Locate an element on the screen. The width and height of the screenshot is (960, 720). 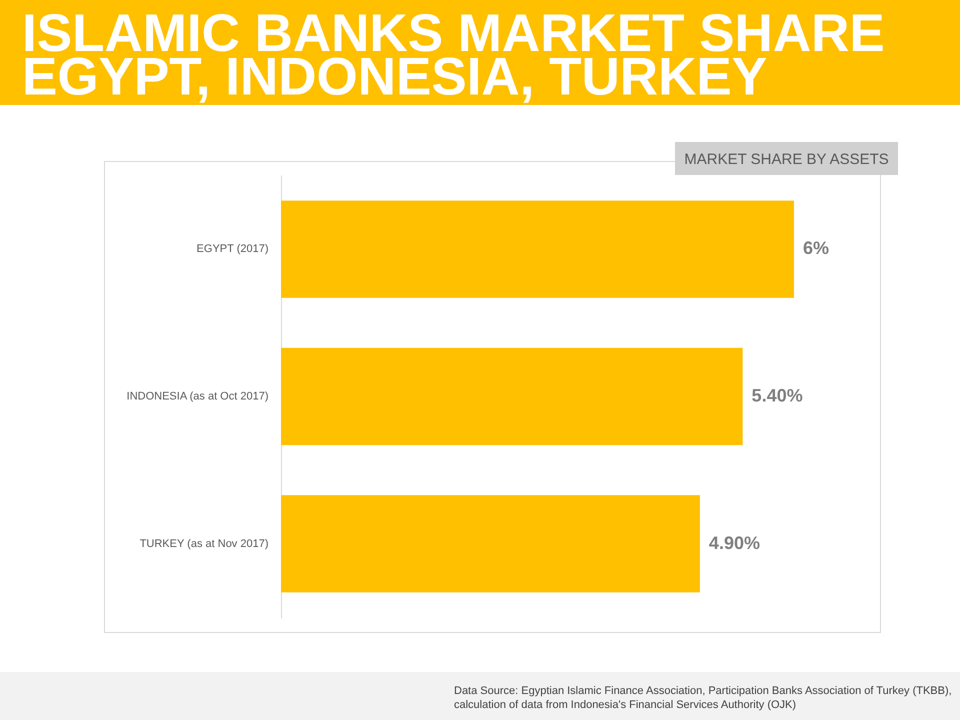
data-label: 6% is located at coordinates (815, 248).